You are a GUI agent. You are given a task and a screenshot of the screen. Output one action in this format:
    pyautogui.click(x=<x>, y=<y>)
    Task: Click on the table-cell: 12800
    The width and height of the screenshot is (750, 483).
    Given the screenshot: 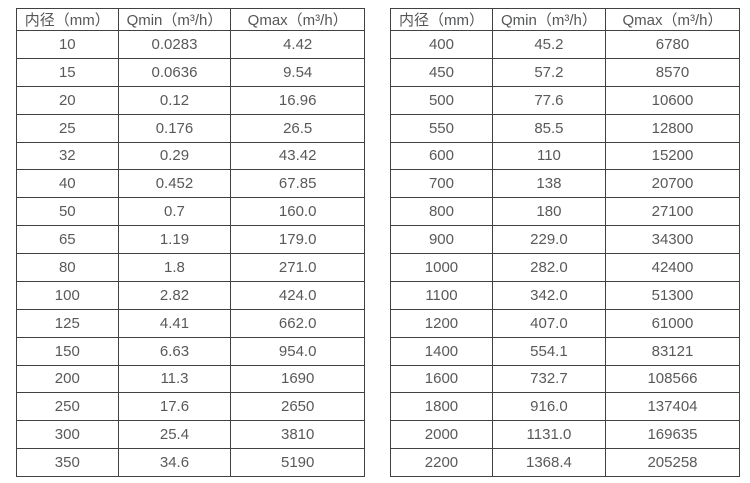 What is the action you would take?
    pyautogui.click(x=672, y=128)
    